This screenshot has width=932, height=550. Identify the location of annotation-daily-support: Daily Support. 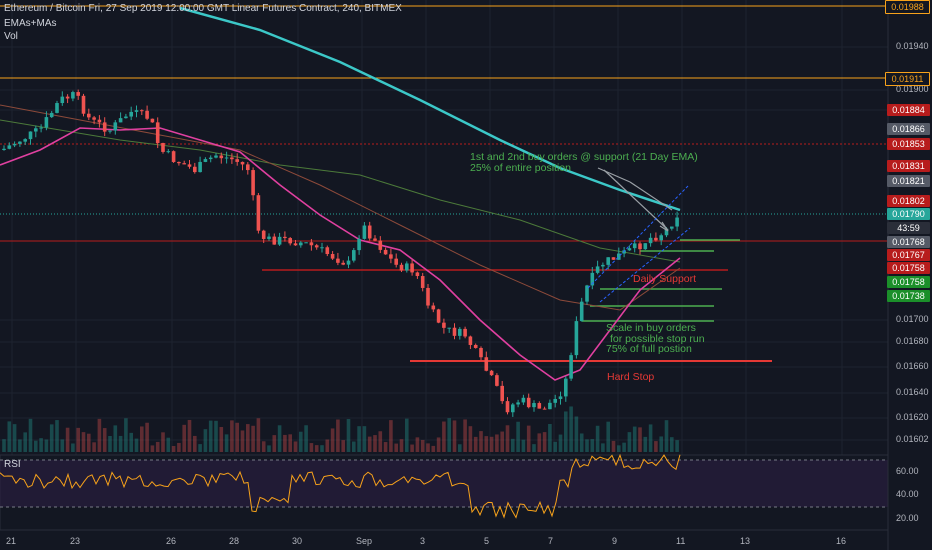
(665, 279).